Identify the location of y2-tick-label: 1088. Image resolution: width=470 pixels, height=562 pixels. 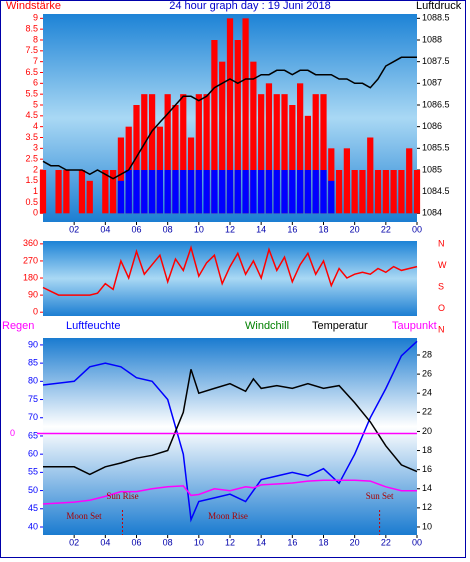
(432, 39).